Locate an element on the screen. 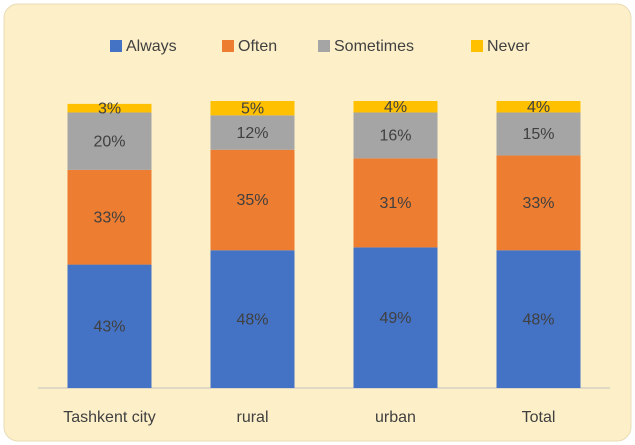  data-label: 31% is located at coordinates (395, 203).